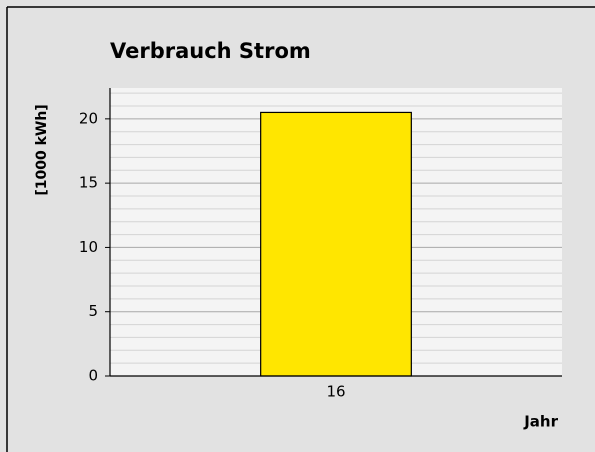 This screenshot has height=452, width=595. What do you see at coordinates (210, 51) in the screenshot?
I see `chart-title: Verbrauch Strom` at bounding box center [210, 51].